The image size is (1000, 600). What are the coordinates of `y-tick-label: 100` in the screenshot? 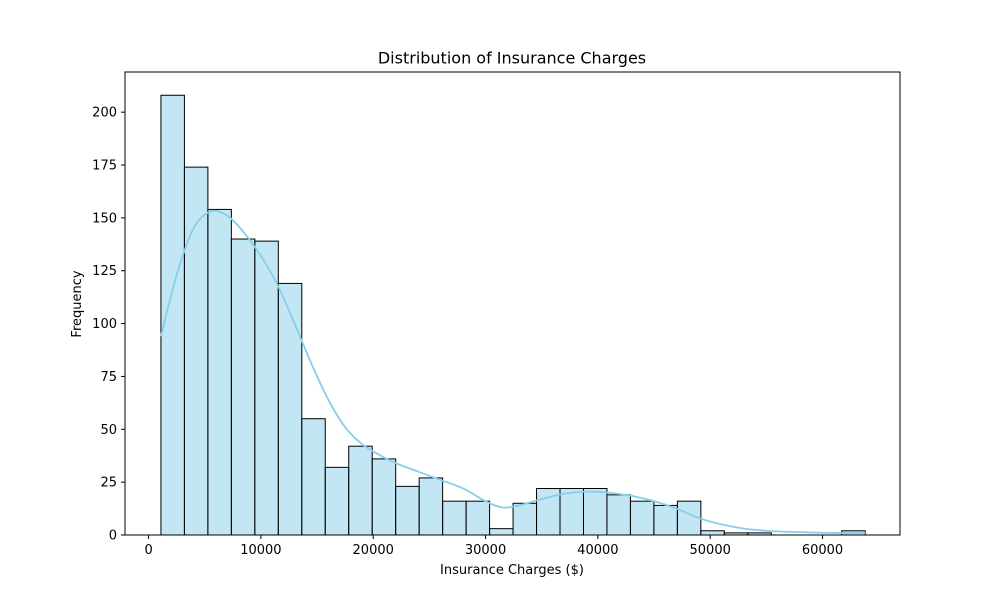 It's located at (104, 324).